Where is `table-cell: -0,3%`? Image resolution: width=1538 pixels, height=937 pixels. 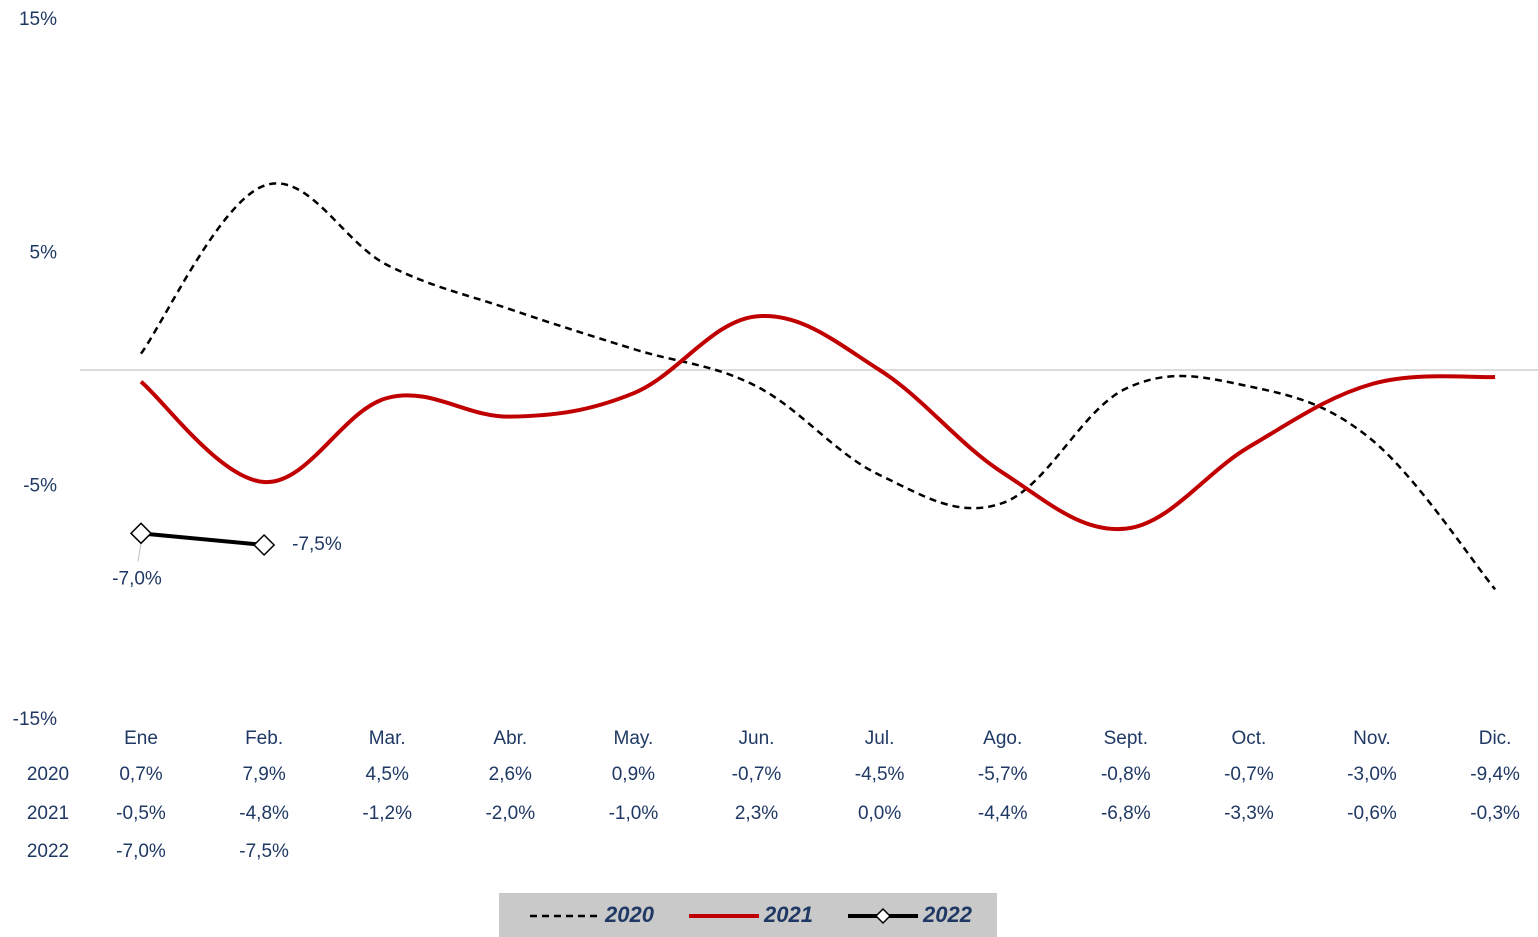
table-cell: -0,3% is located at coordinates (1495, 813).